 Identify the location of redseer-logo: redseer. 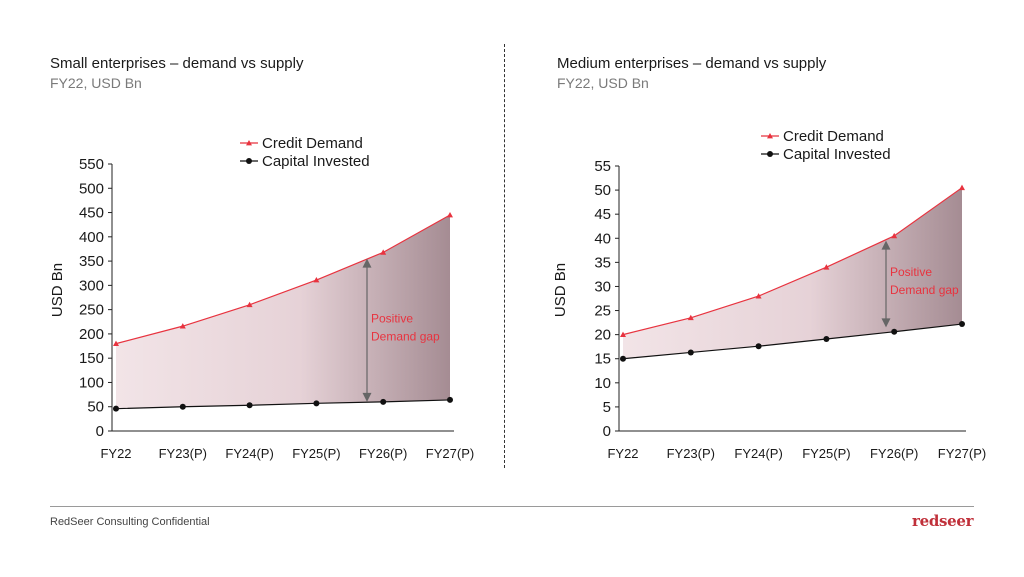
(943, 521).